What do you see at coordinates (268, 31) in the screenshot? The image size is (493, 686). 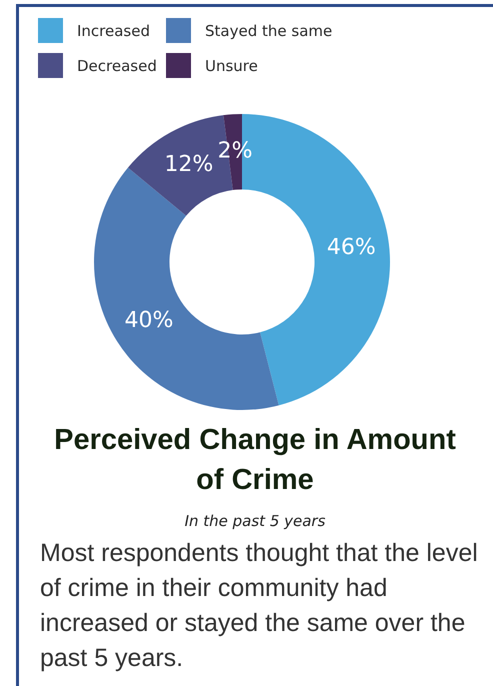 I see `legend-label: Stayed the same` at bounding box center [268, 31].